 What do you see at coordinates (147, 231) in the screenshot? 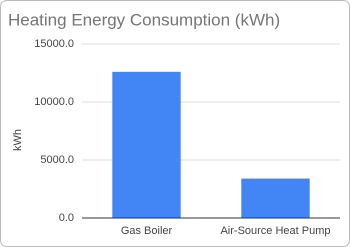
I see `x-tick-label: Gas Boiler` at bounding box center [147, 231].